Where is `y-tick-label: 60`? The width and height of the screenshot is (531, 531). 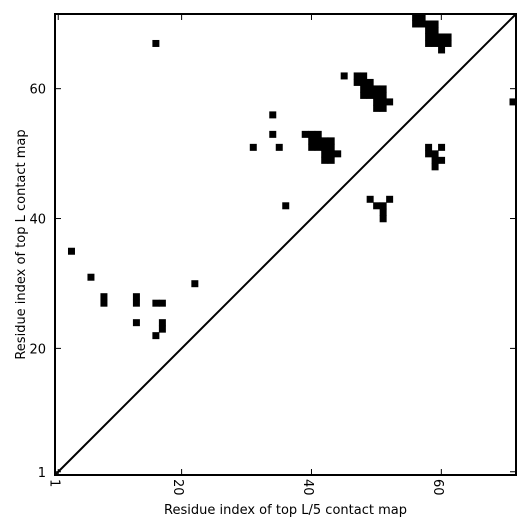
y-tick-label: 60 is located at coordinates (37, 90).